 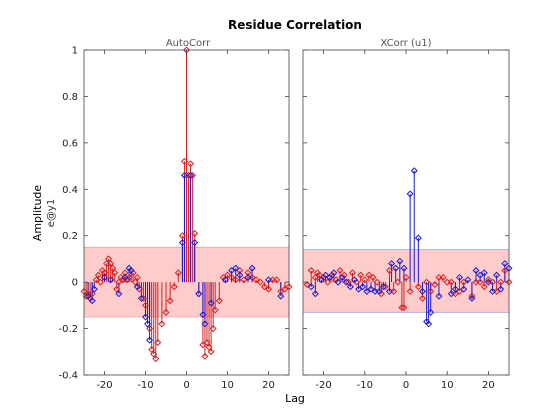 I want to click on left-subplot-title: AutoCorr, so click(x=188, y=43).